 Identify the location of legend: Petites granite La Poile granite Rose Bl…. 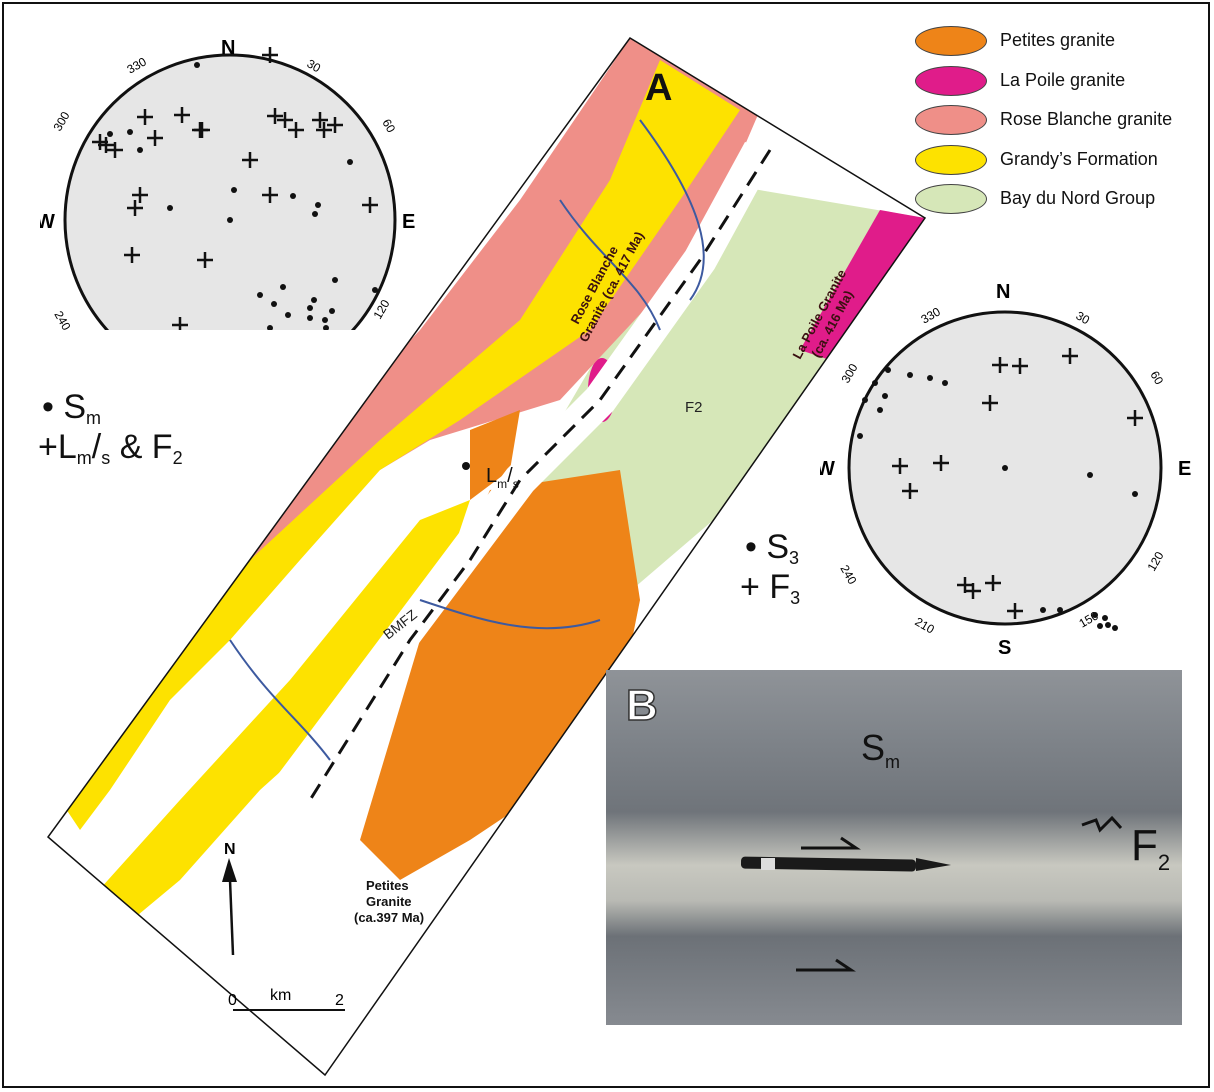
(1064, 125).